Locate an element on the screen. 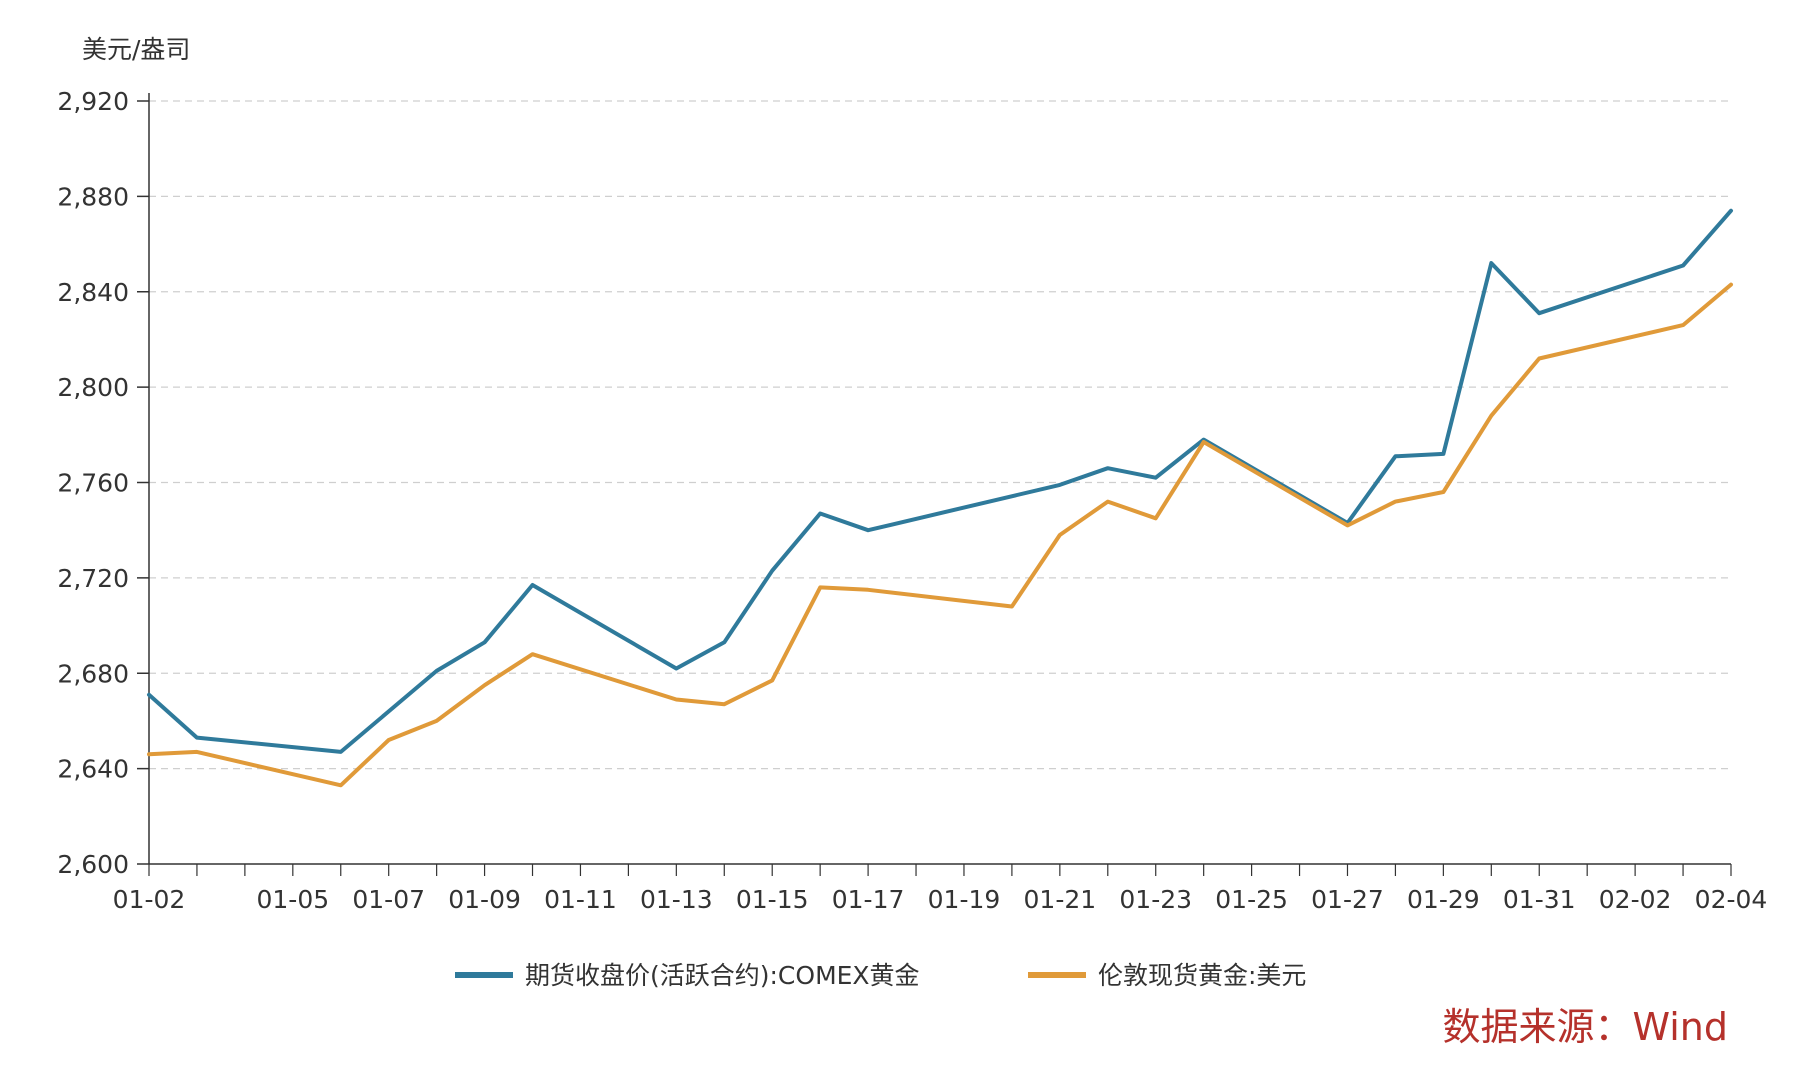 Image resolution: width=1805 pixels, height=1080 pixels. x-tick-label: 01-19 is located at coordinates (964, 899).